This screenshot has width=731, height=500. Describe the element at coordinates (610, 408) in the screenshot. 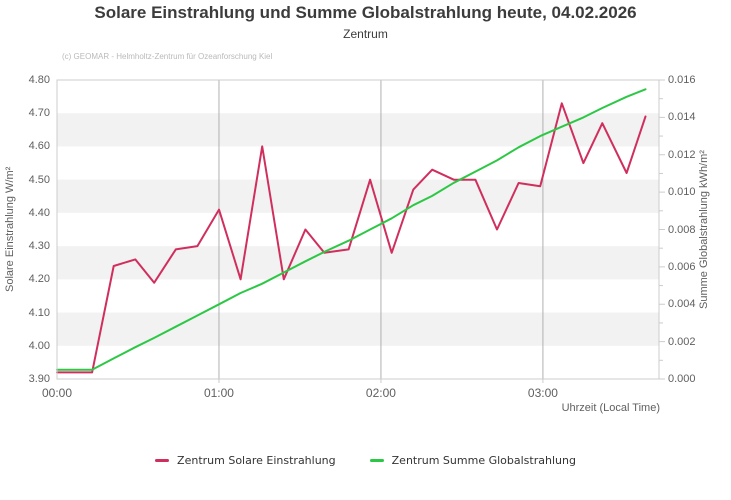

I see `x-axis-title: Uhrzeit (Local Time)` at that location.